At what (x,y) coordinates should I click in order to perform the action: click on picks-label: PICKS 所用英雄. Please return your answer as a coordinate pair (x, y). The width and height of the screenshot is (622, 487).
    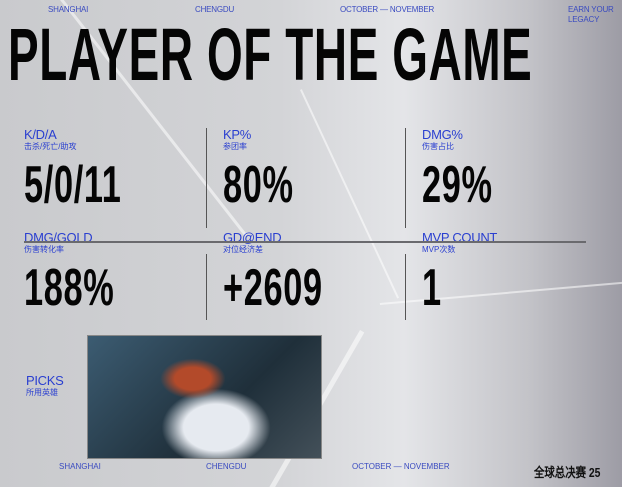
    Looking at the image, I should click on (45, 386).